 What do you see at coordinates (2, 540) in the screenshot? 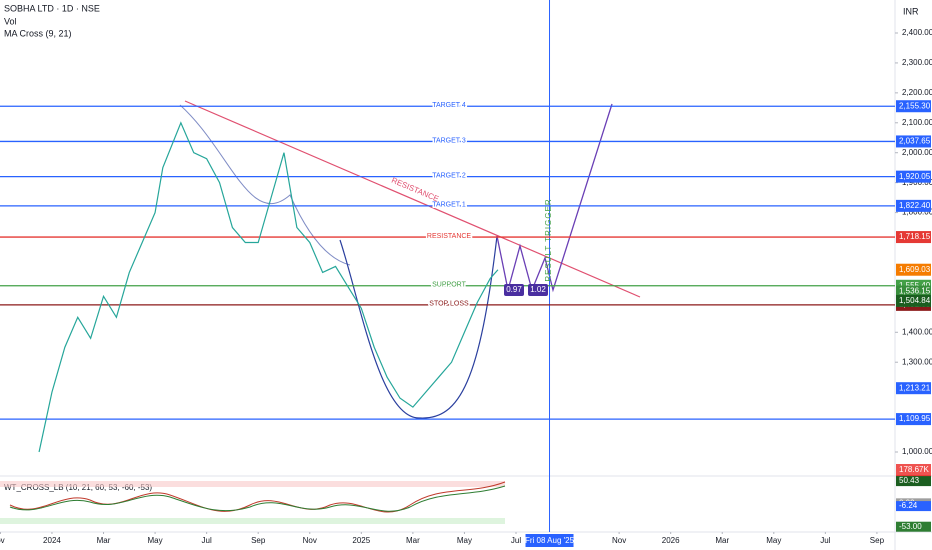
I see `x-tick-label: ov` at bounding box center [2, 540].